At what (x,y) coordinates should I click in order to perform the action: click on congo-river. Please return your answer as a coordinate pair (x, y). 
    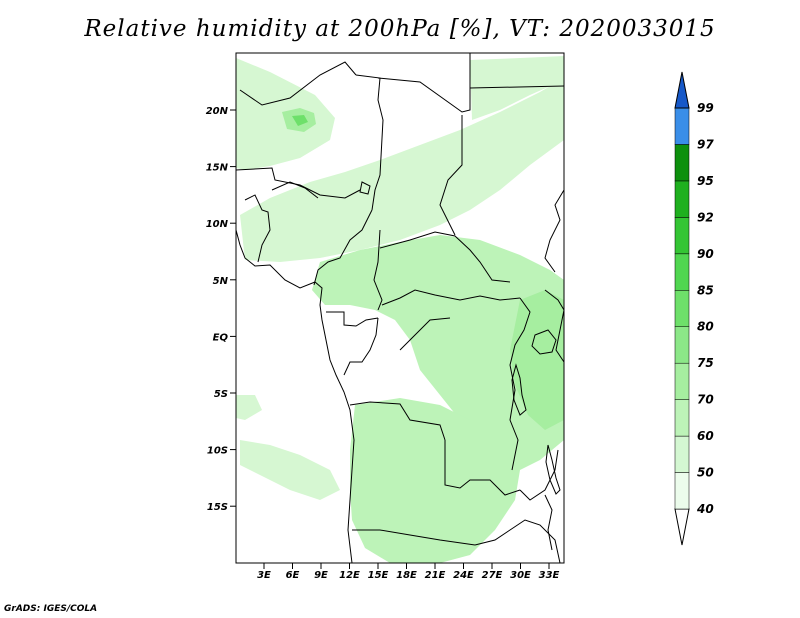
    Looking at the image, I should click on (425, 334).